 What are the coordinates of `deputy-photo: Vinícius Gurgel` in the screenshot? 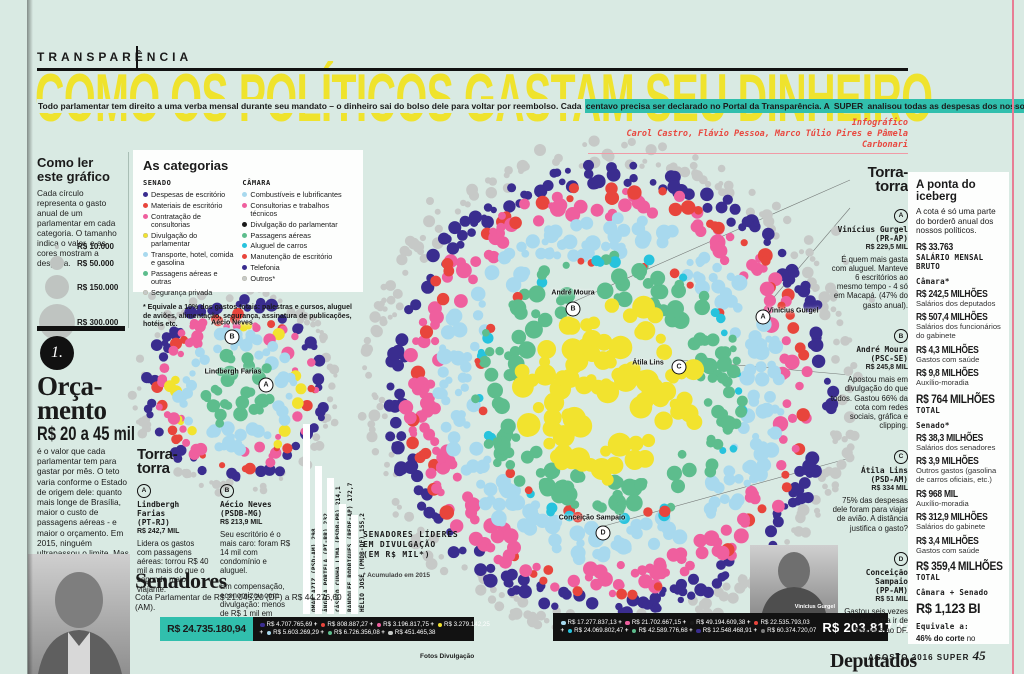 It's located at (794, 579).